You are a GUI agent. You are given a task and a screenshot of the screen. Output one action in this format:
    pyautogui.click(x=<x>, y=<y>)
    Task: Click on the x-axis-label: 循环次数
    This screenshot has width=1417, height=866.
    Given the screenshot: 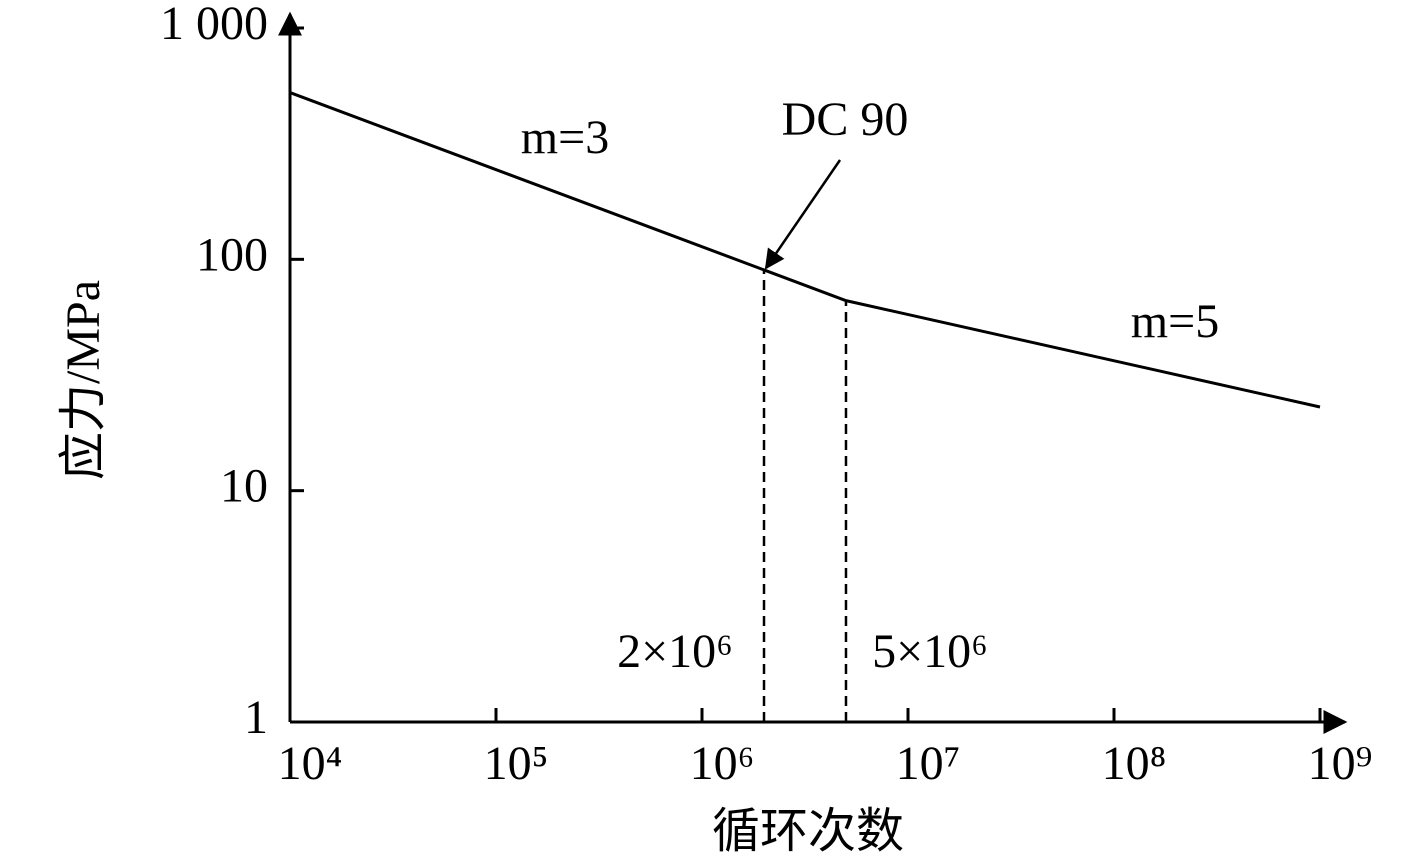 What is the action you would take?
    pyautogui.click(x=808, y=831)
    